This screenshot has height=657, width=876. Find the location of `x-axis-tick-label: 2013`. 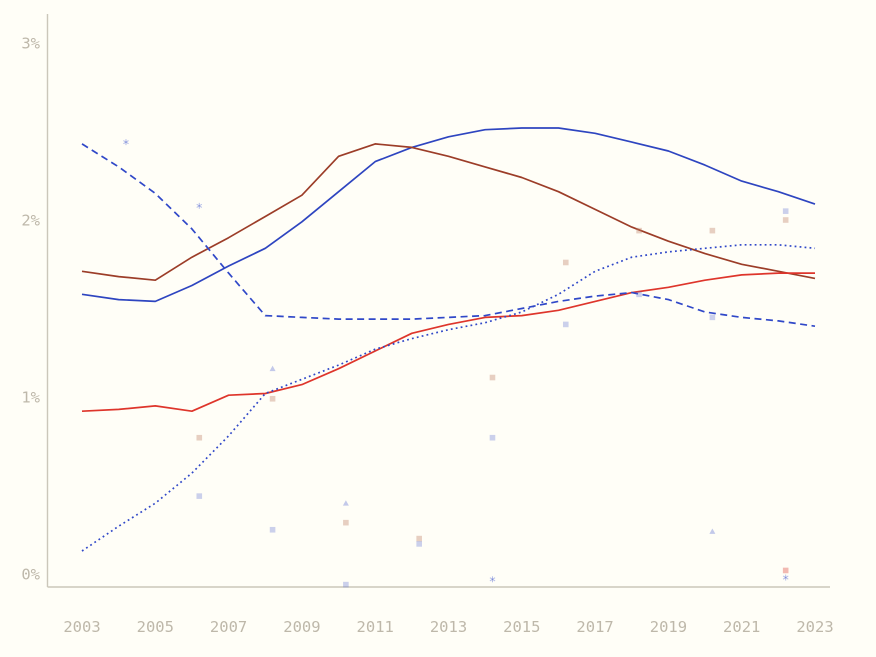

x-axis-tick-label: 2013 is located at coordinates (448, 627).